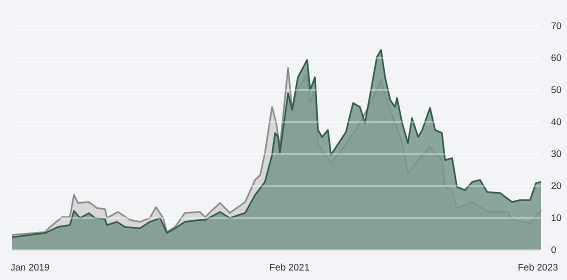 The height and width of the screenshot is (280, 567). I want to click on y-tick-label: 60, so click(556, 58).